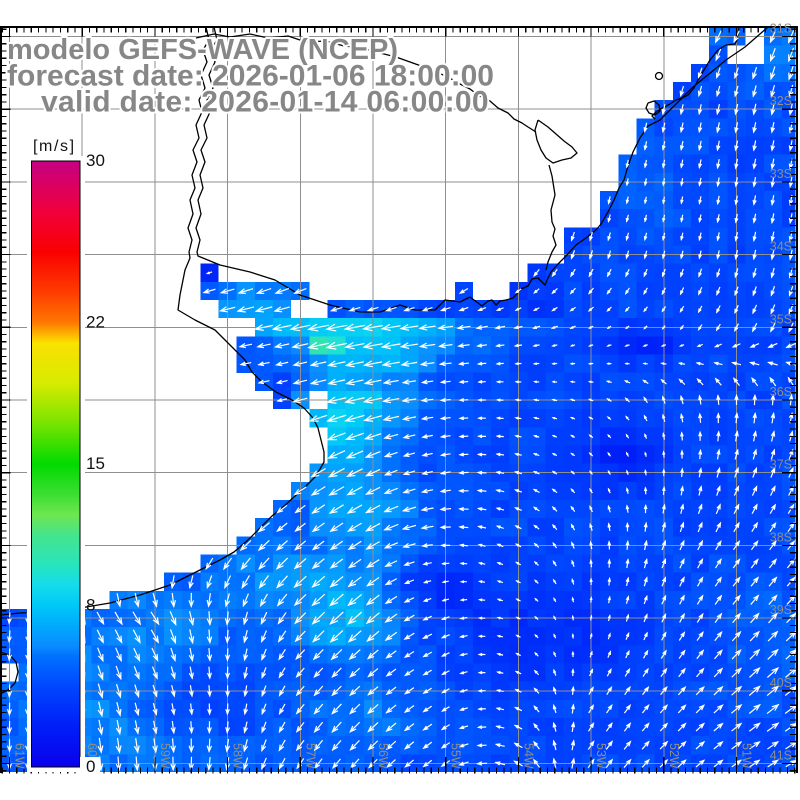  I want to click on svg-text: 51W, so click(747, 756).